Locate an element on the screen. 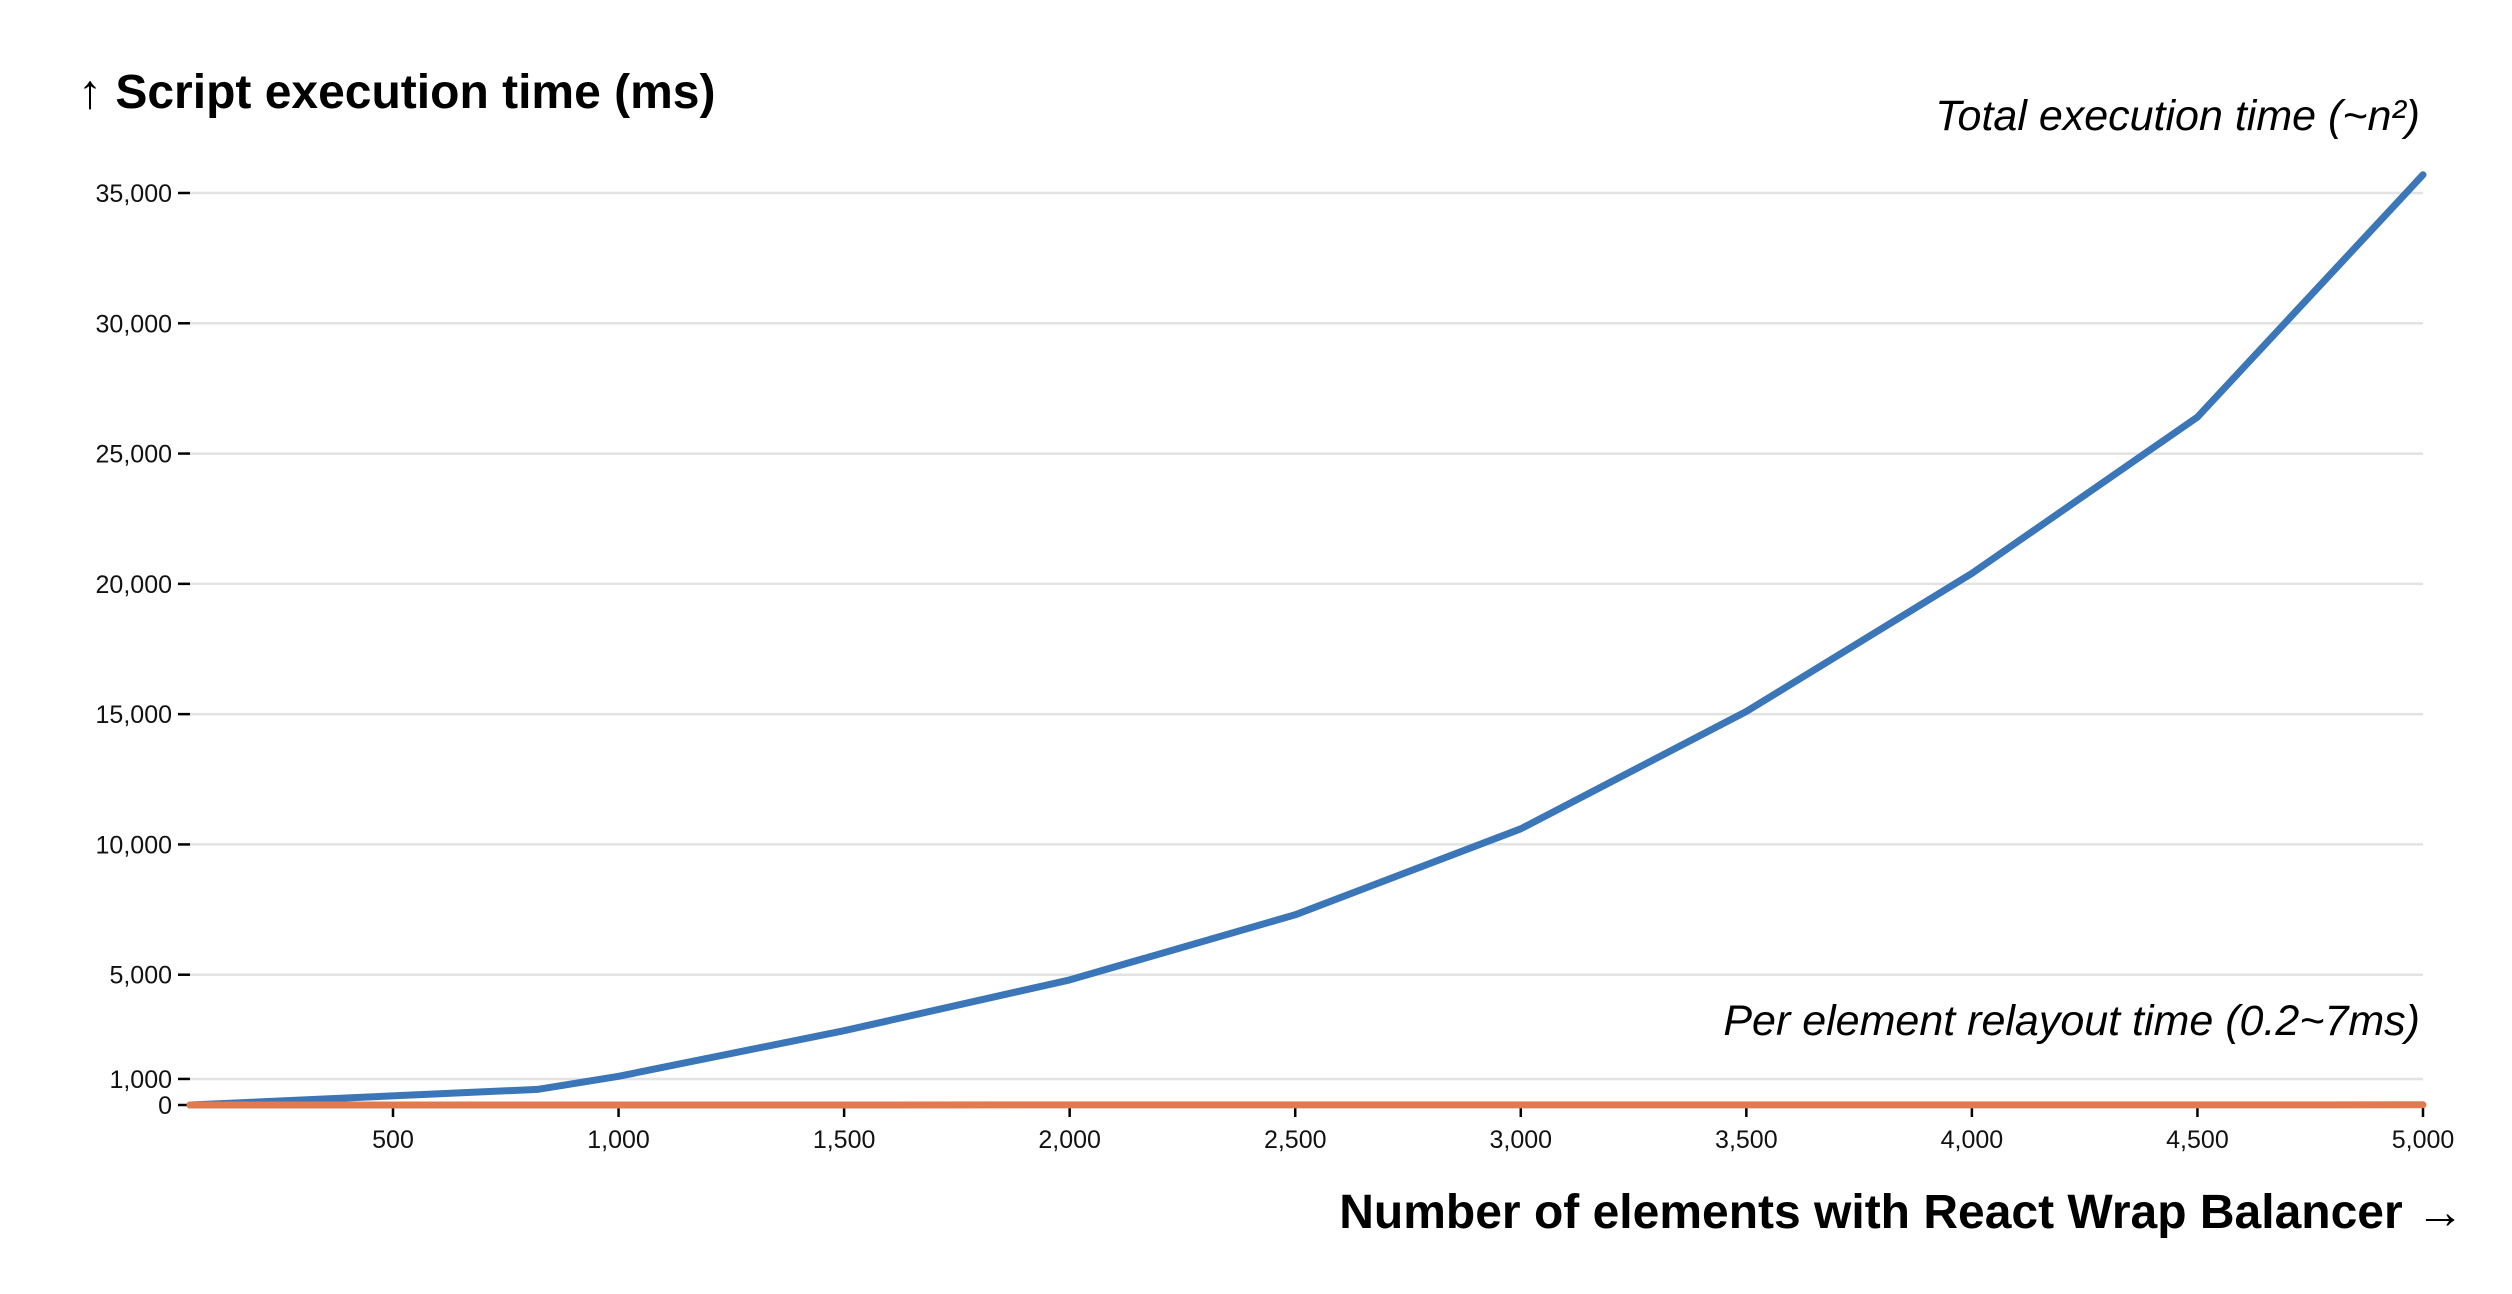  x-tick-label: 1,500 is located at coordinates (844, 1140).